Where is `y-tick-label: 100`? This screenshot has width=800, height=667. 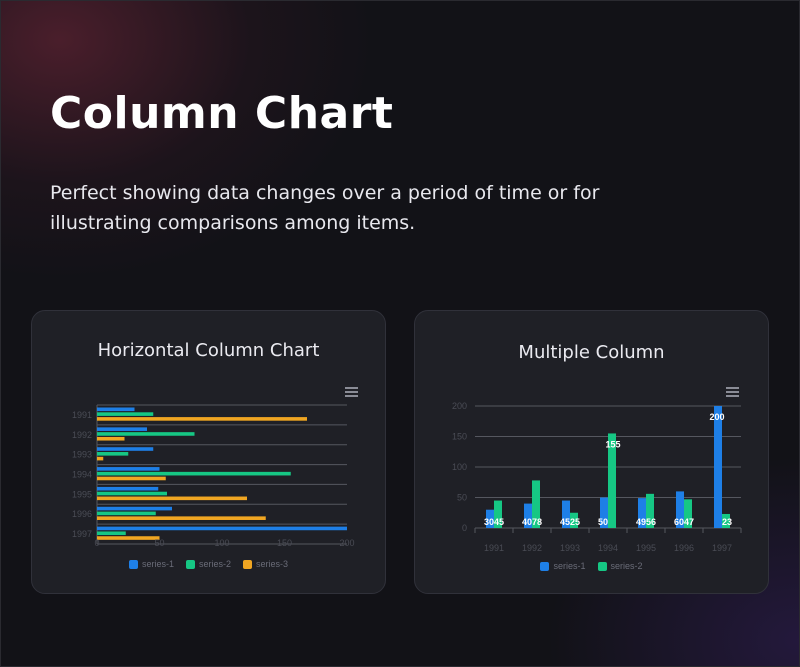 y-tick-label: 100 is located at coordinates (459, 467).